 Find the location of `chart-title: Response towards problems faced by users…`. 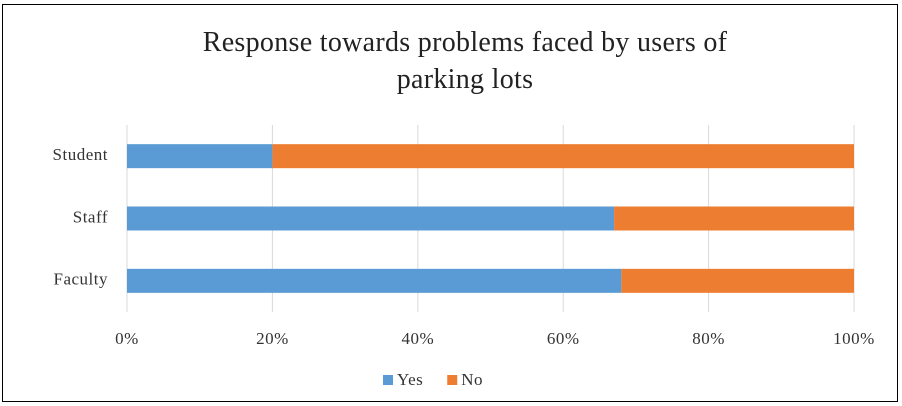

chart-title: Response towards problems faced by users… is located at coordinates (465, 61).